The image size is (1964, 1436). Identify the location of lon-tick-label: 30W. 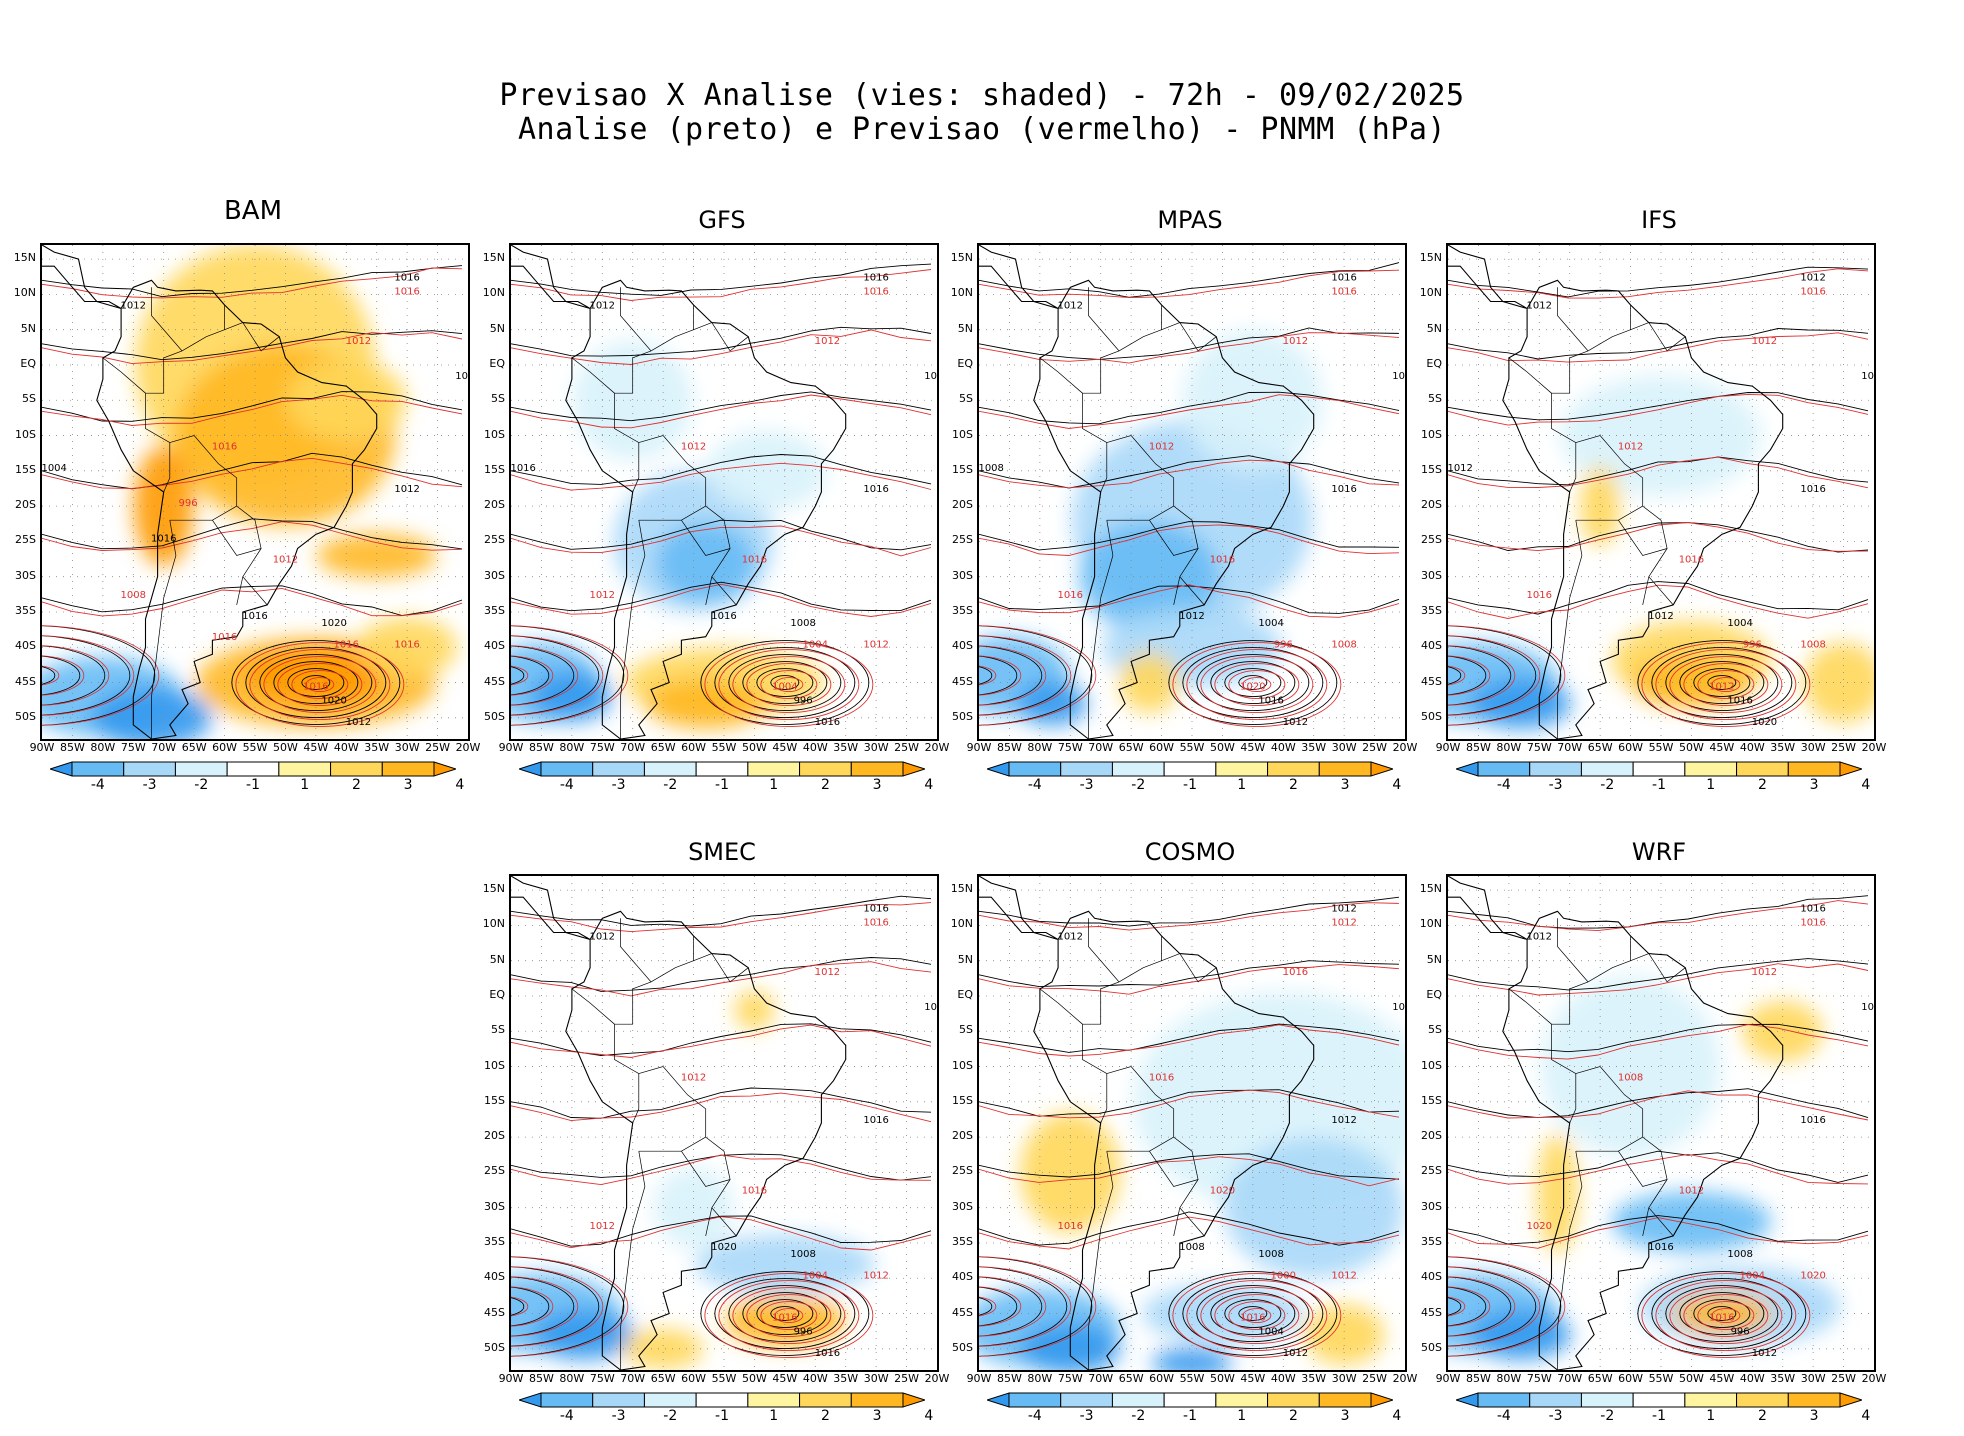
(1344, 1378).